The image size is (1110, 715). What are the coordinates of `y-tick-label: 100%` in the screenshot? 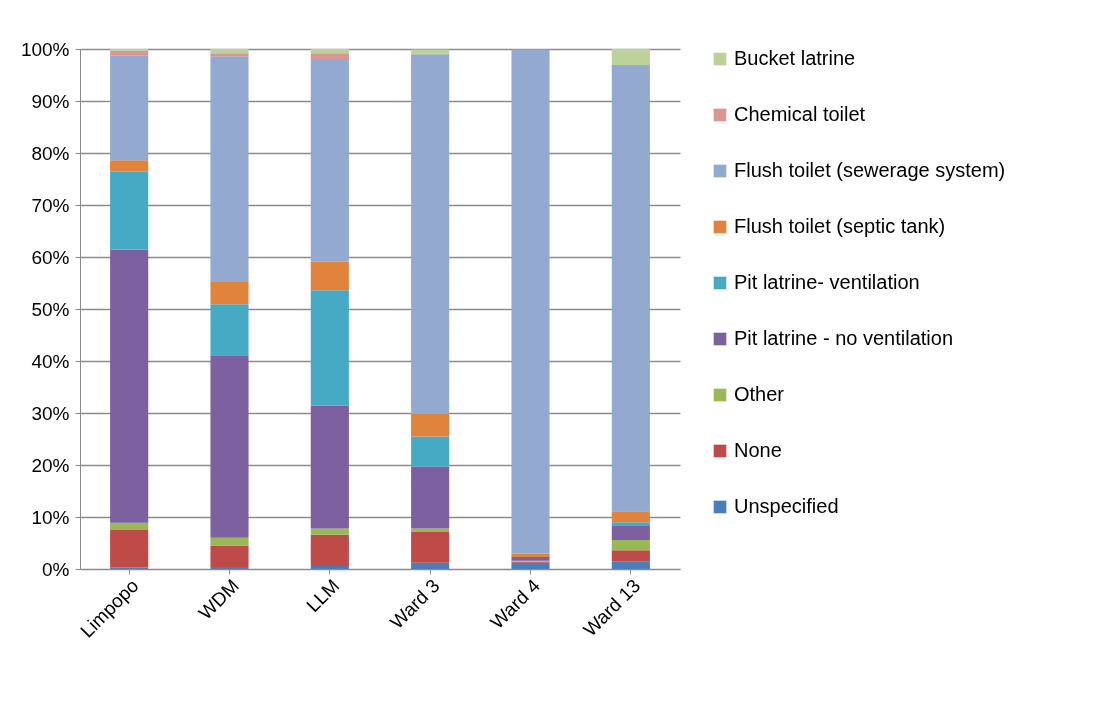 It's located at (45, 49).